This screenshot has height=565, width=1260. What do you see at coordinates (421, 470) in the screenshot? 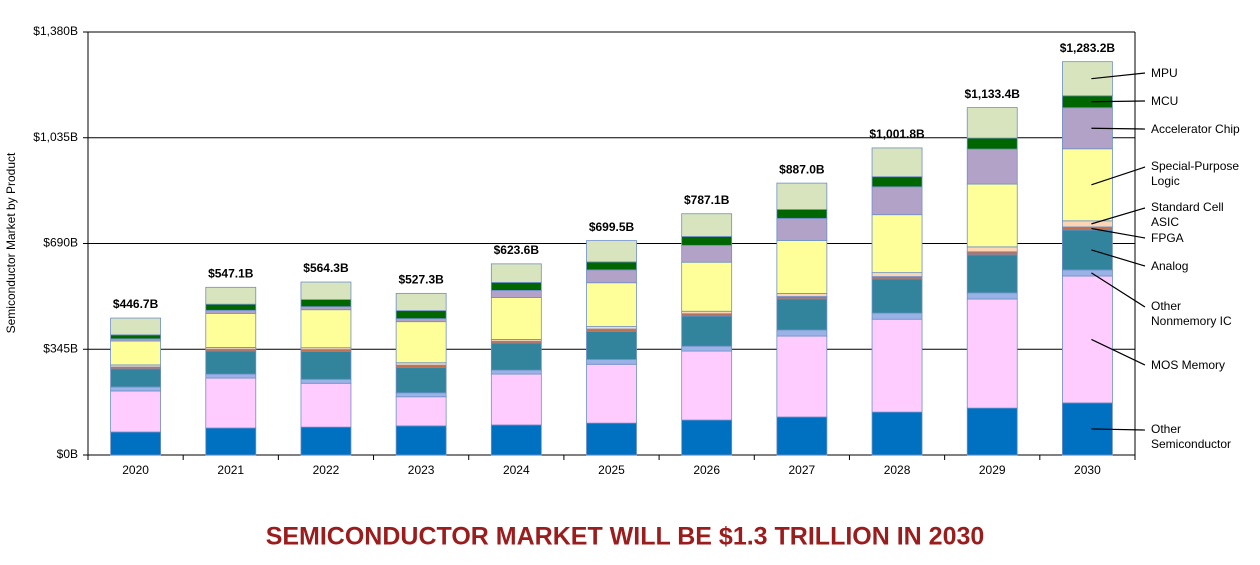
I see `x-tick-label: 2023` at bounding box center [421, 470].